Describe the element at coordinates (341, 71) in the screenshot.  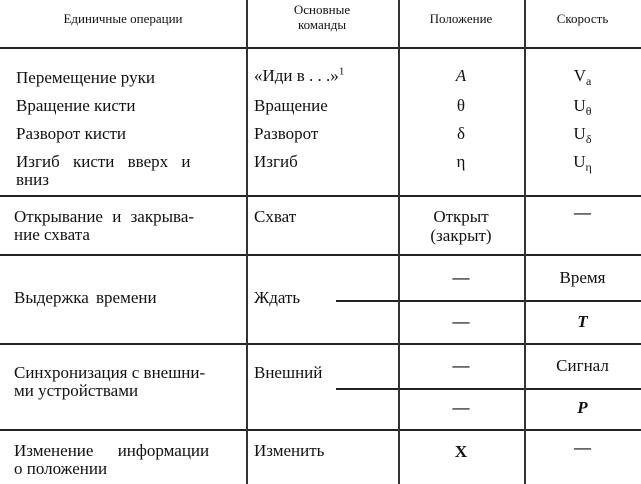
I see `footnote-mark: 1` at that location.